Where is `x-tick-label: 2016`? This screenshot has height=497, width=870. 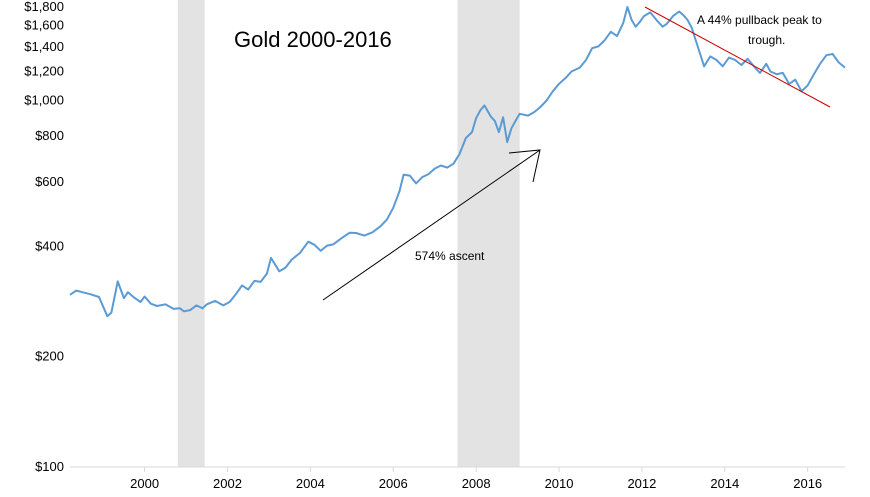
x-tick-label: 2016 is located at coordinates (807, 483).